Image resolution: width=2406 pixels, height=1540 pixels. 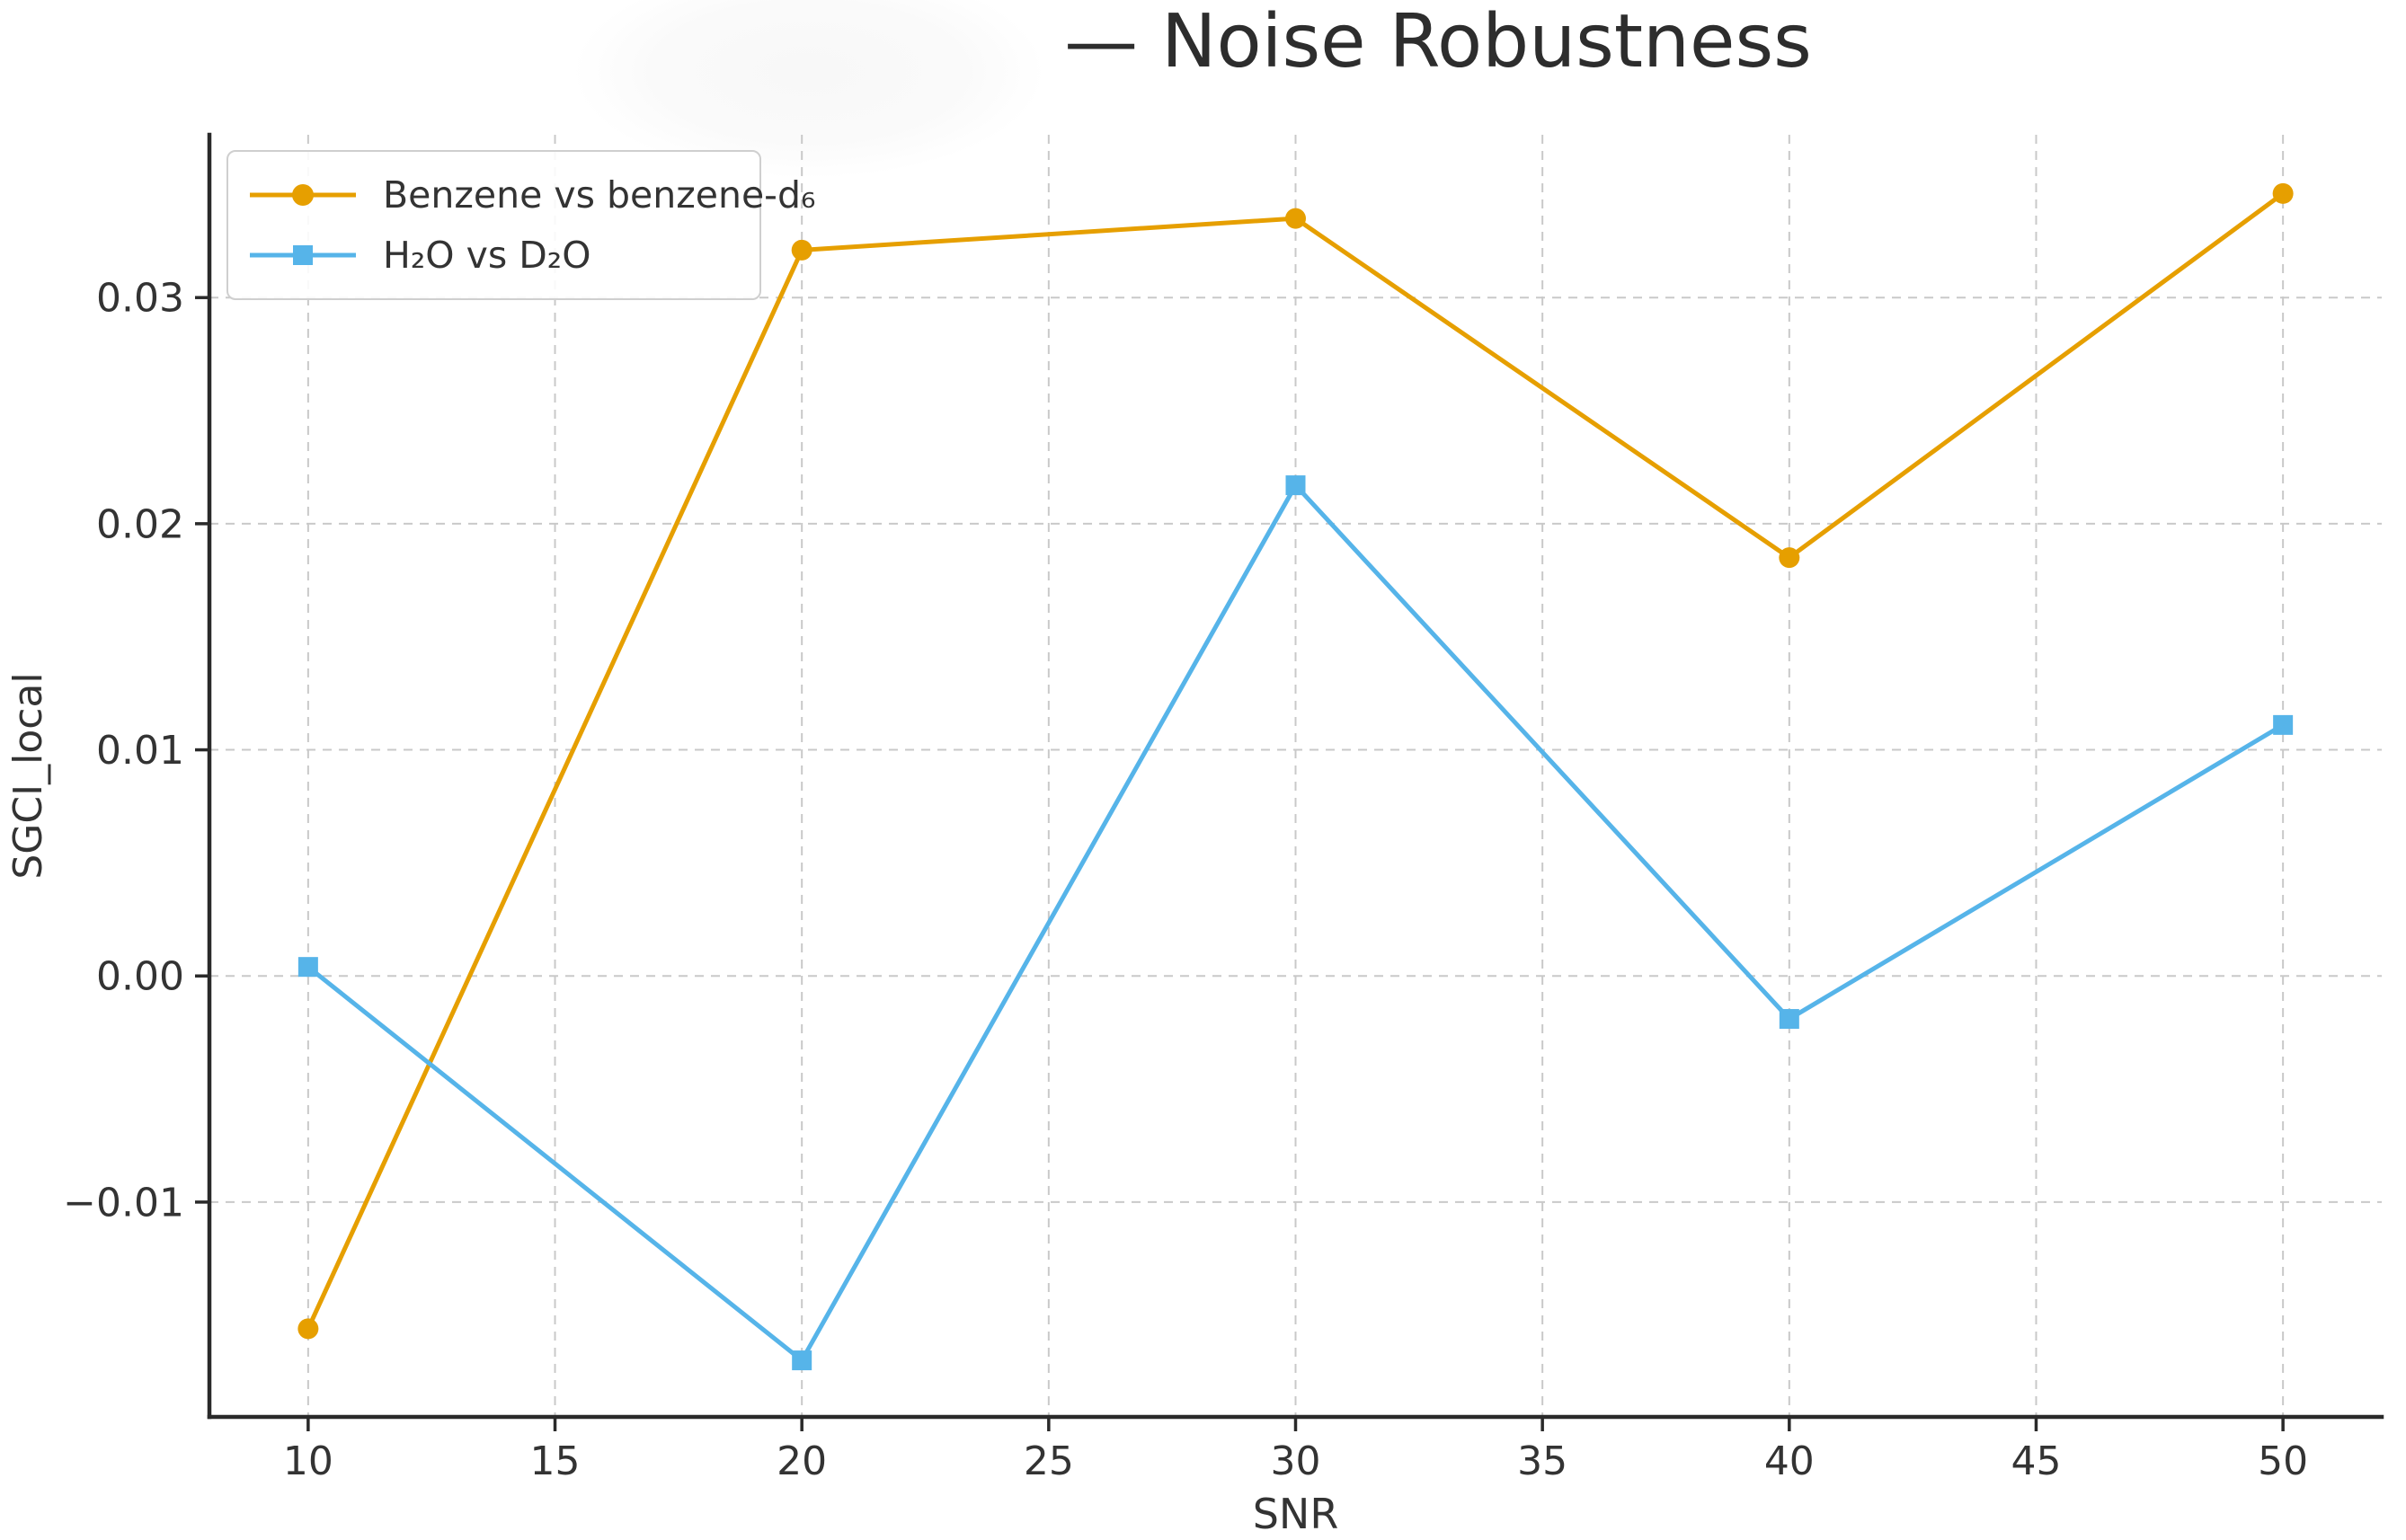 What do you see at coordinates (1789, 1461) in the screenshot?
I see `x-tick-label: 40` at bounding box center [1789, 1461].